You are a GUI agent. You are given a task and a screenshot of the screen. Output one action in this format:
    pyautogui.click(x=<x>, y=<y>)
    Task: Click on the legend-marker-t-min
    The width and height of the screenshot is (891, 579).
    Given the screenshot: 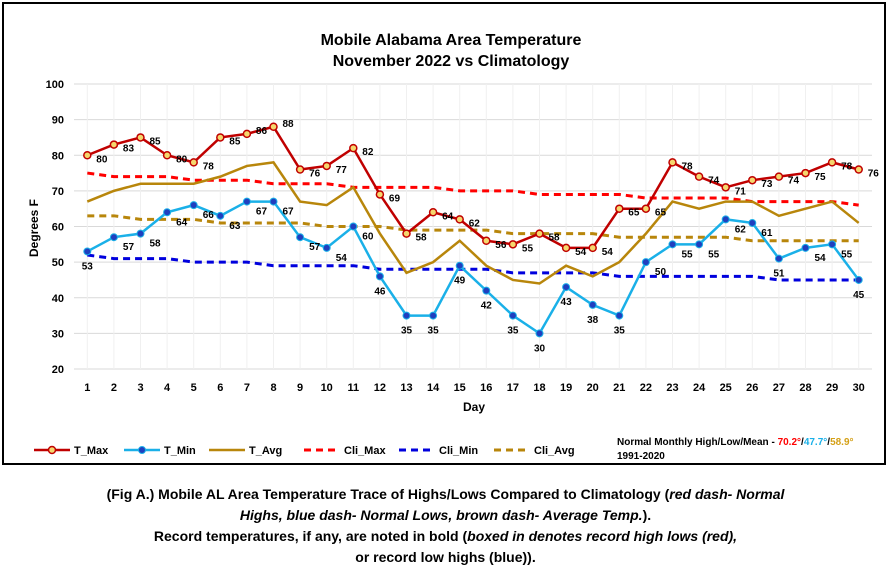 What is the action you would take?
    pyautogui.click(x=142, y=450)
    